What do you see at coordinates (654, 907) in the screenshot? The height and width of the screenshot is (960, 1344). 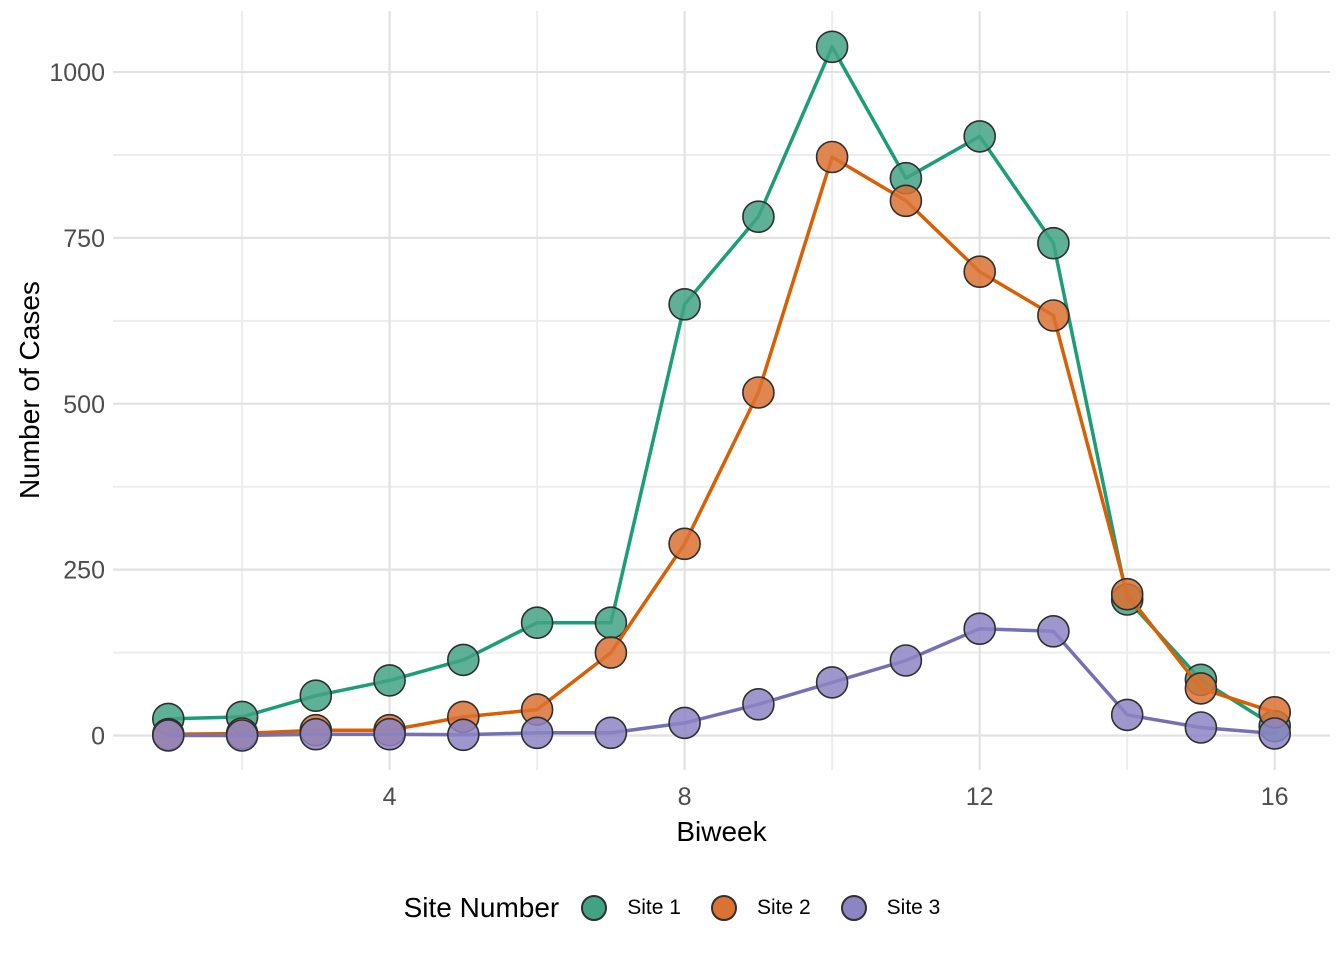 I see `legend-label-site-1: Site 1` at bounding box center [654, 907].